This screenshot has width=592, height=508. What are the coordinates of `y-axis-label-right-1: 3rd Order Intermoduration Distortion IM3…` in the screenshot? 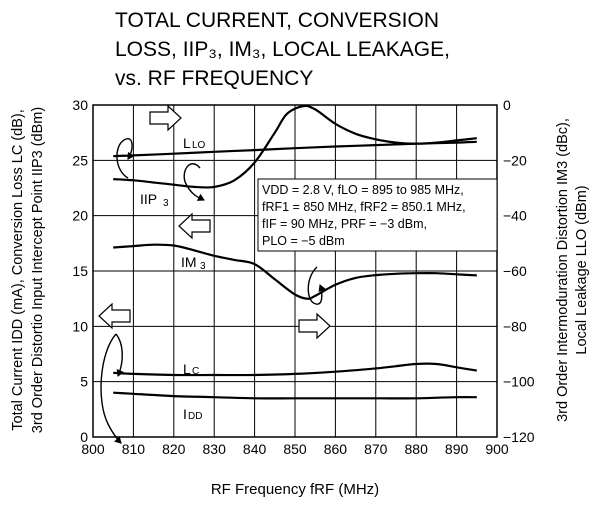 It's located at (563, 270).